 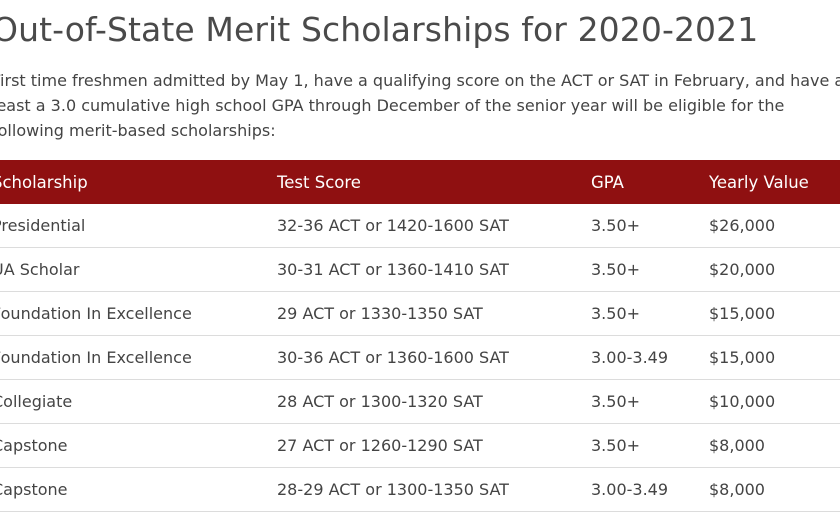 I want to click on column-header-test-score: Test Score, so click(x=319, y=182).